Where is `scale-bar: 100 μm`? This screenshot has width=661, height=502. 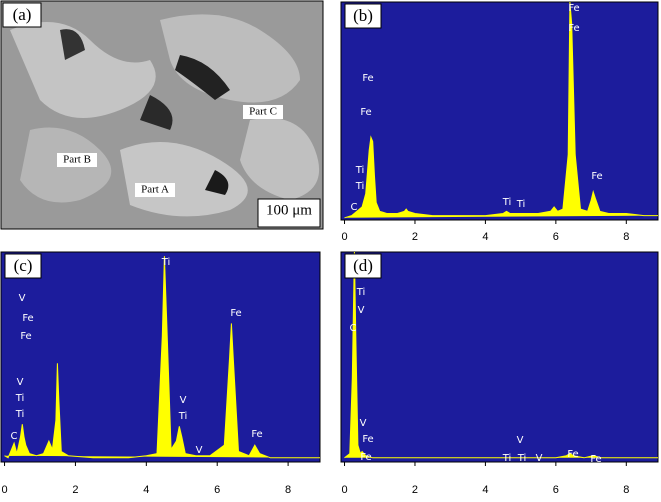 scale-bar: 100 μm is located at coordinates (289, 210).